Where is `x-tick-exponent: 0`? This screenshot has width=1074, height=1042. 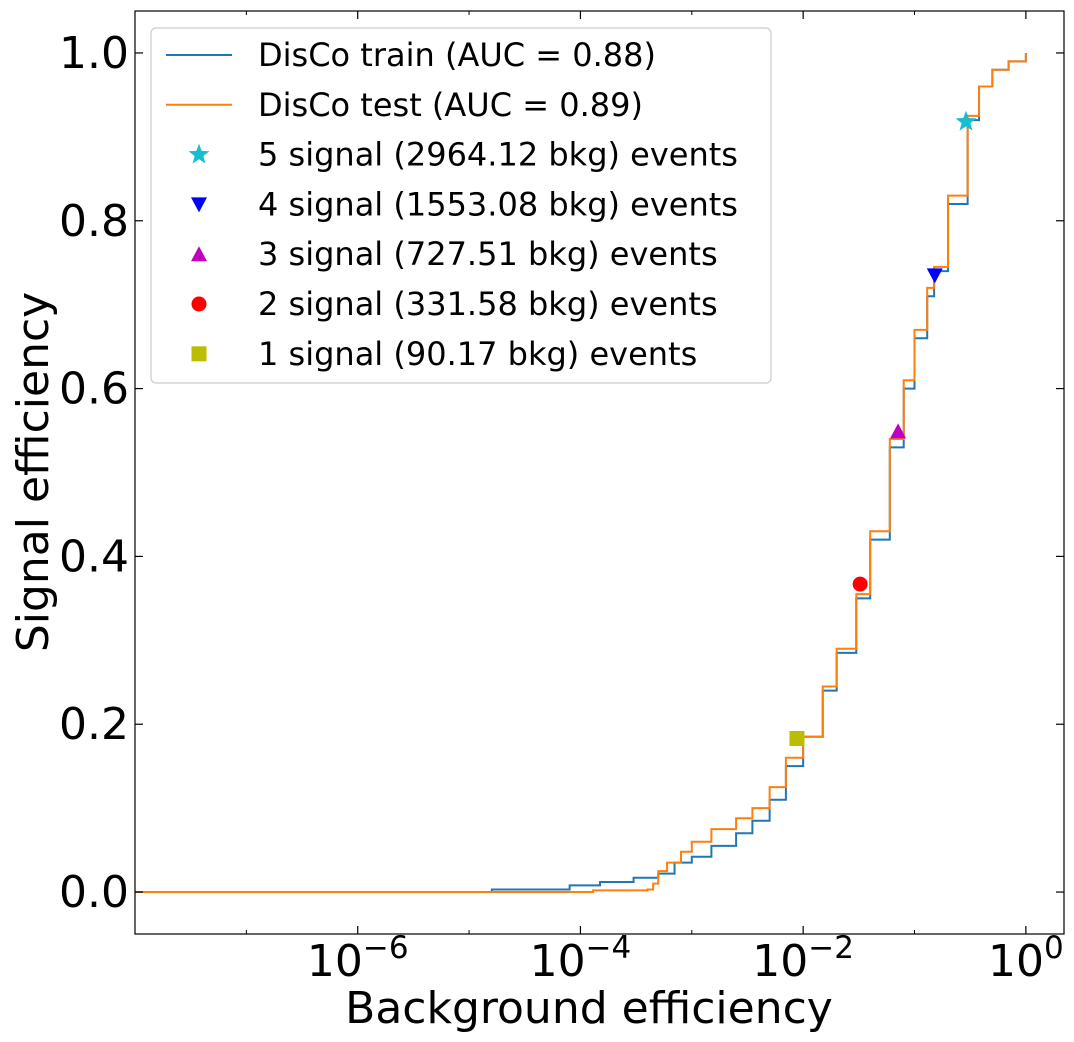 x-tick-exponent: 0 is located at coordinates (1054, 948).